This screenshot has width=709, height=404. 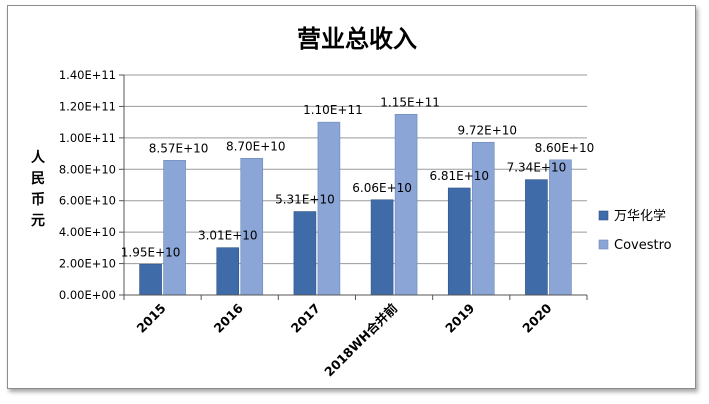 What do you see at coordinates (179, 148) in the screenshot?
I see `data-label: 8.57E+10` at bounding box center [179, 148].